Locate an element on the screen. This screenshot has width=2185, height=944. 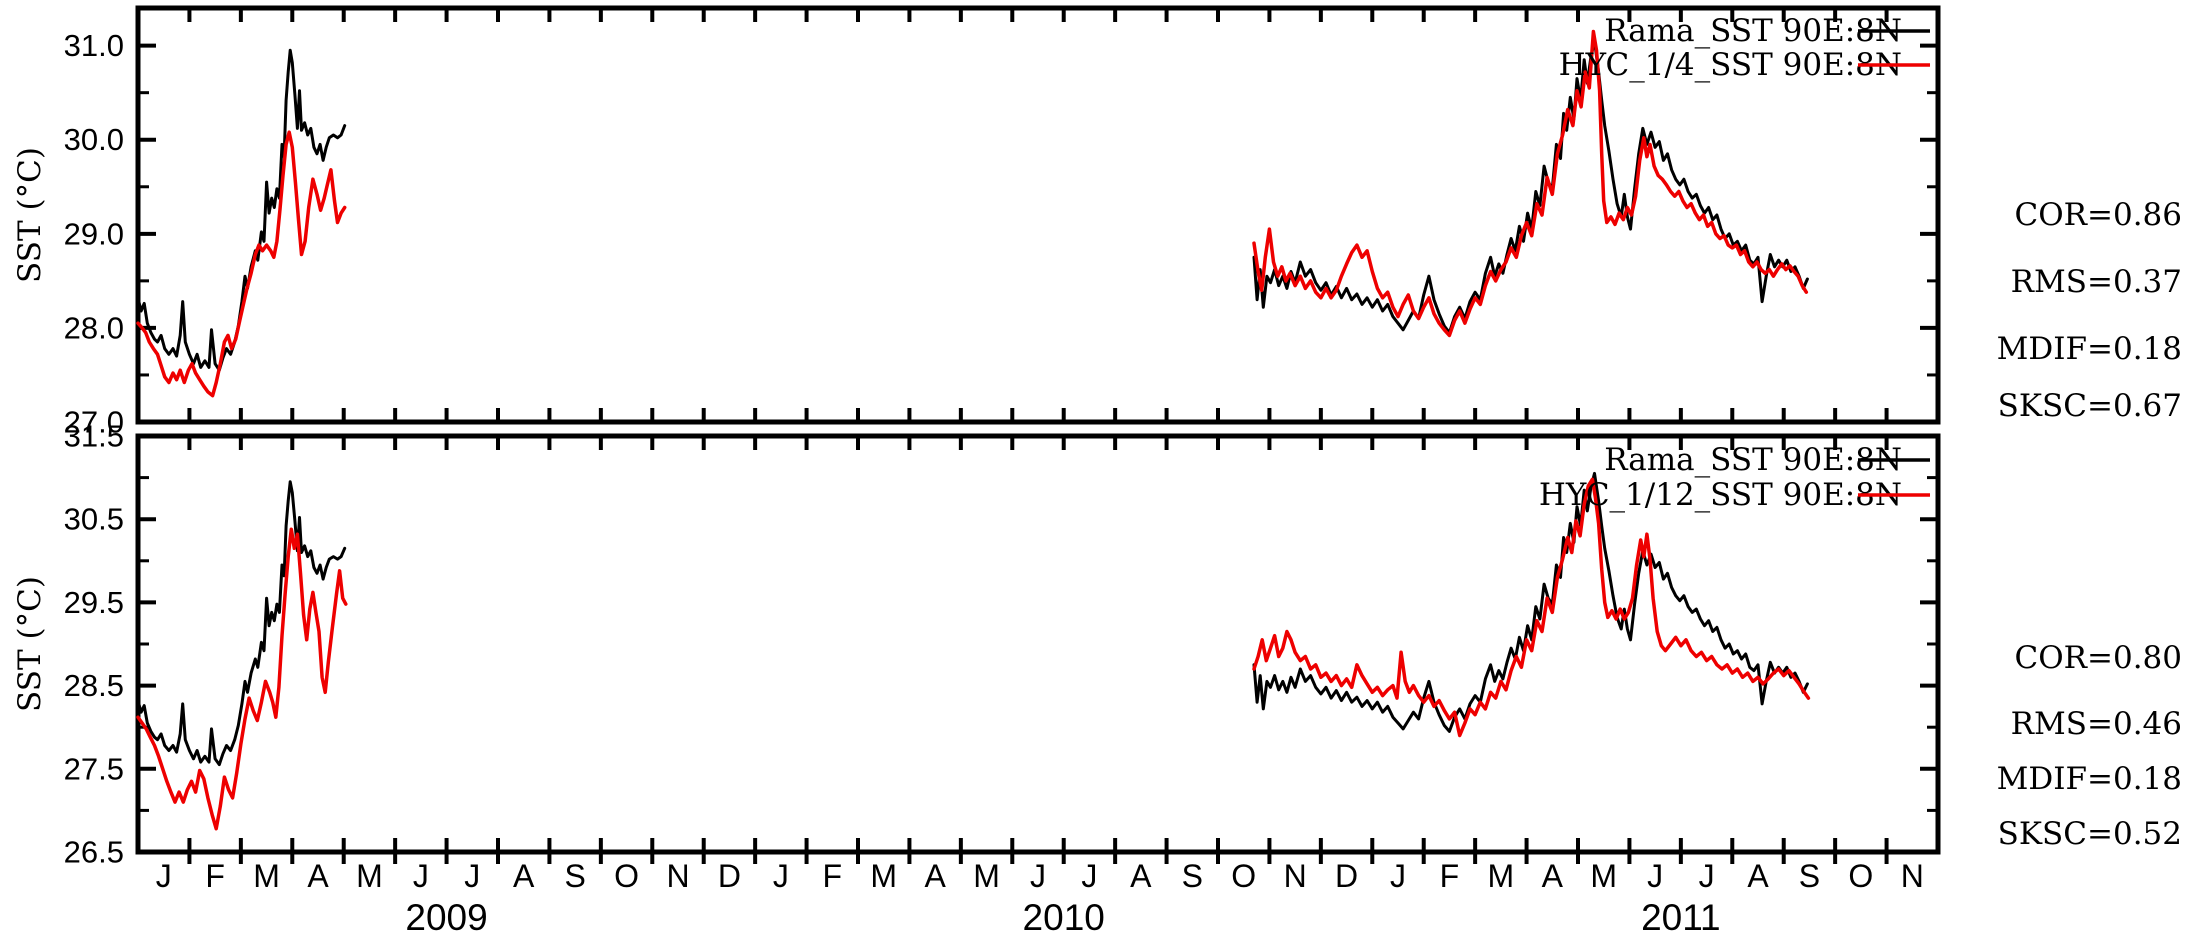
year-label-2011: 2011 is located at coordinates (1681, 917).